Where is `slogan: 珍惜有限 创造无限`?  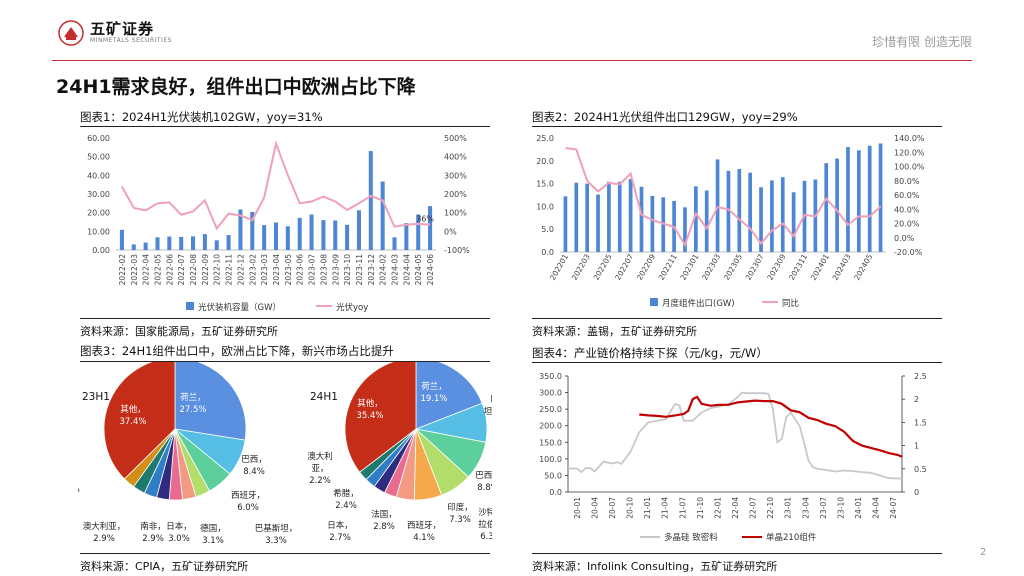
slogan: 珍惜有限 创造无限 is located at coordinates (922, 42).